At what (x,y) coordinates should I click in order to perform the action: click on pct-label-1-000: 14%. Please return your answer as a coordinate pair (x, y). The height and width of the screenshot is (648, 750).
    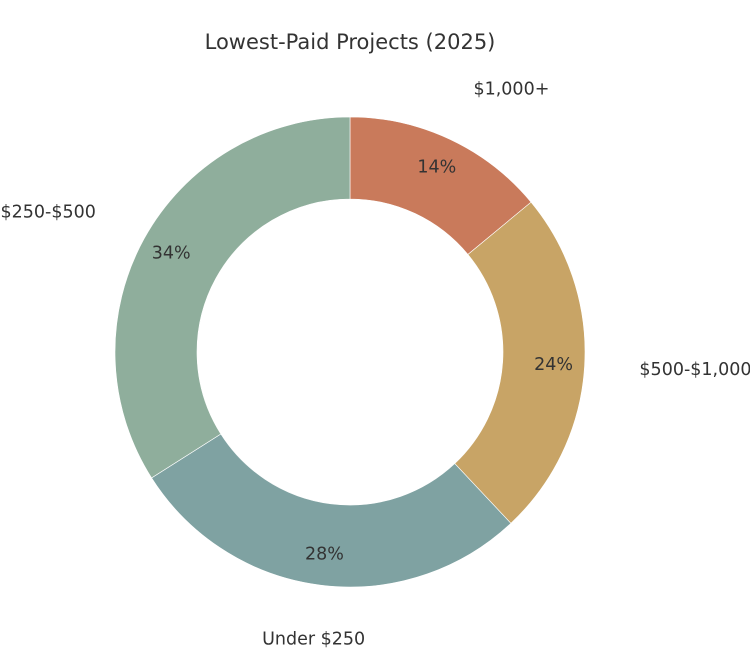
    Looking at the image, I should click on (436, 167).